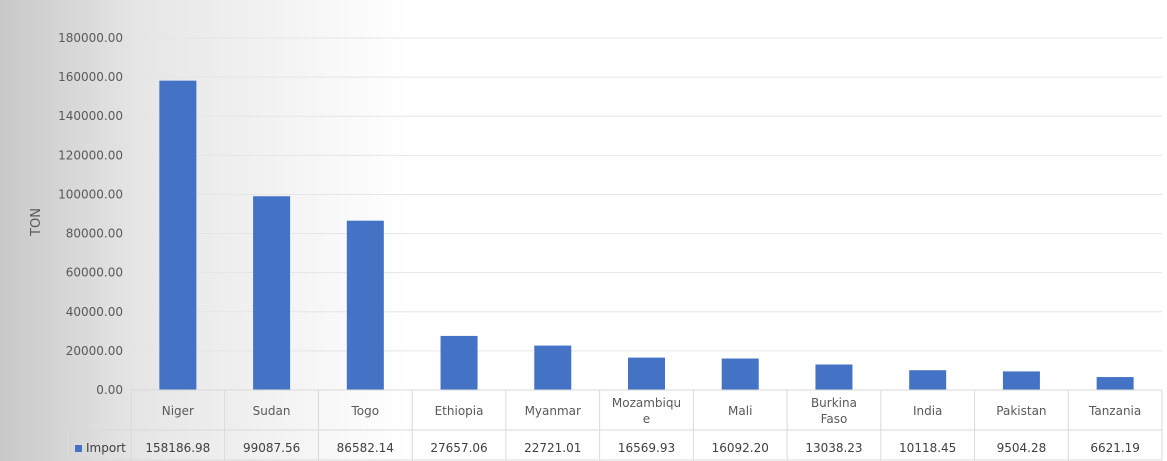 This screenshot has width=1167, height=461. What do you see at coordinates (90, 77) in the screenshot?
I see `y-tick-label: 160000.00` at bounding box center [90, 77].